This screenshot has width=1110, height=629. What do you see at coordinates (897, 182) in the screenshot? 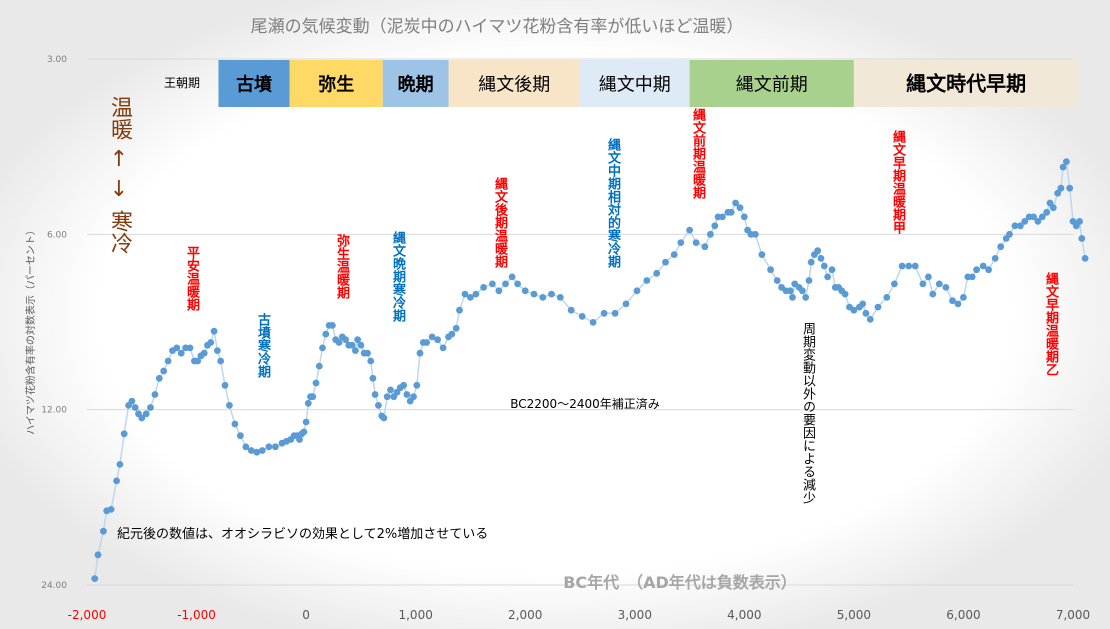
I see `annotation-jomon-initial-warm-a: 縄文早期温暖期甲` at bounding box center [897, 182].